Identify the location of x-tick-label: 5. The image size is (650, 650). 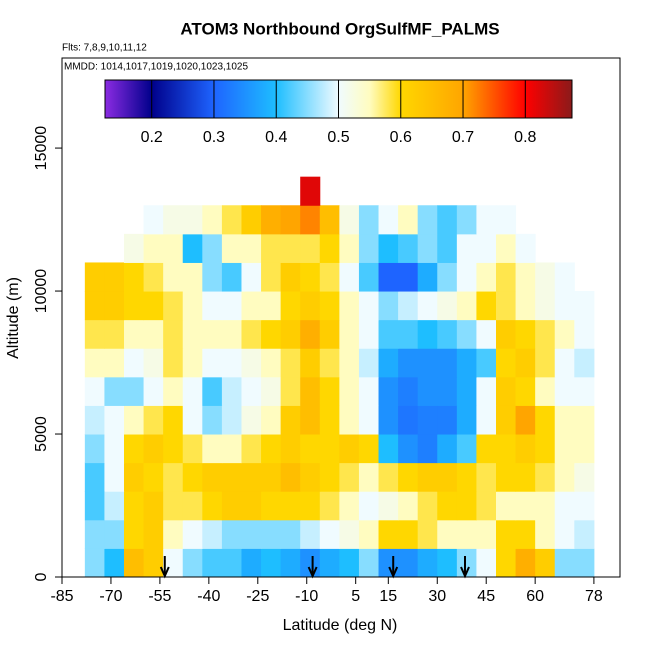
(355, 596).